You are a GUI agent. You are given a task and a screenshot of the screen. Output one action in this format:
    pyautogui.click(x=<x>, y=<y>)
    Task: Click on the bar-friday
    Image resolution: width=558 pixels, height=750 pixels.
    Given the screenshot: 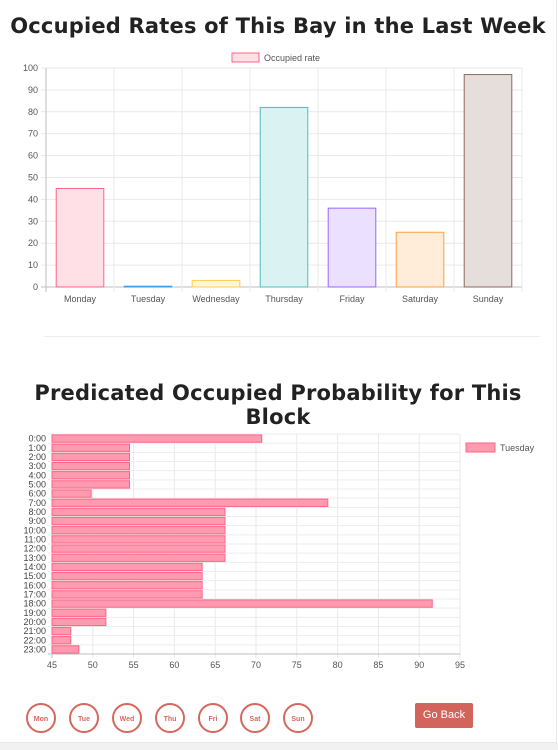 What is the action you would take?
    pyautogui.click(x=352, y=247)
    